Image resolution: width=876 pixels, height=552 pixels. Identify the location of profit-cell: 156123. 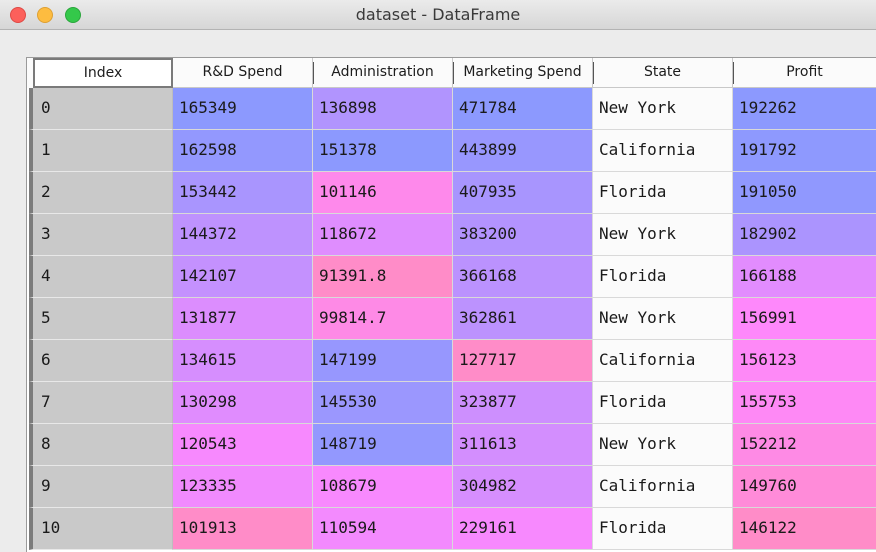
(804, 361).